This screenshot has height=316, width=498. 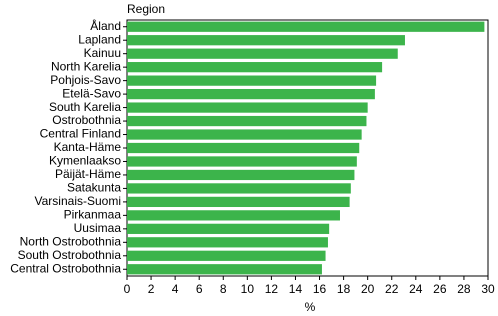 I want to click on x-tick-label: 6, so click(x=199, y=289).